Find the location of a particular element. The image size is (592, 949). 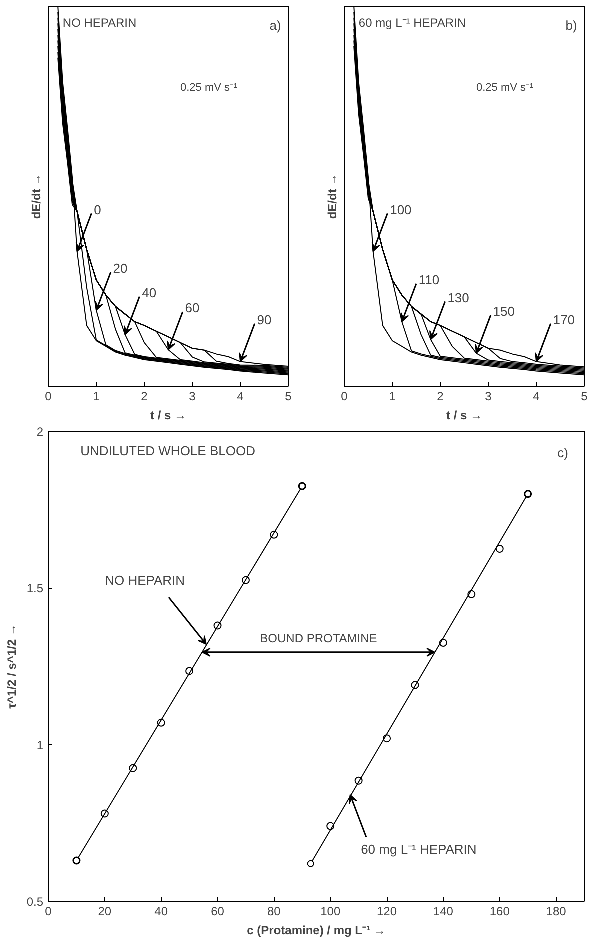

y-tick-label: 1 is located at coordinates (40, 745).